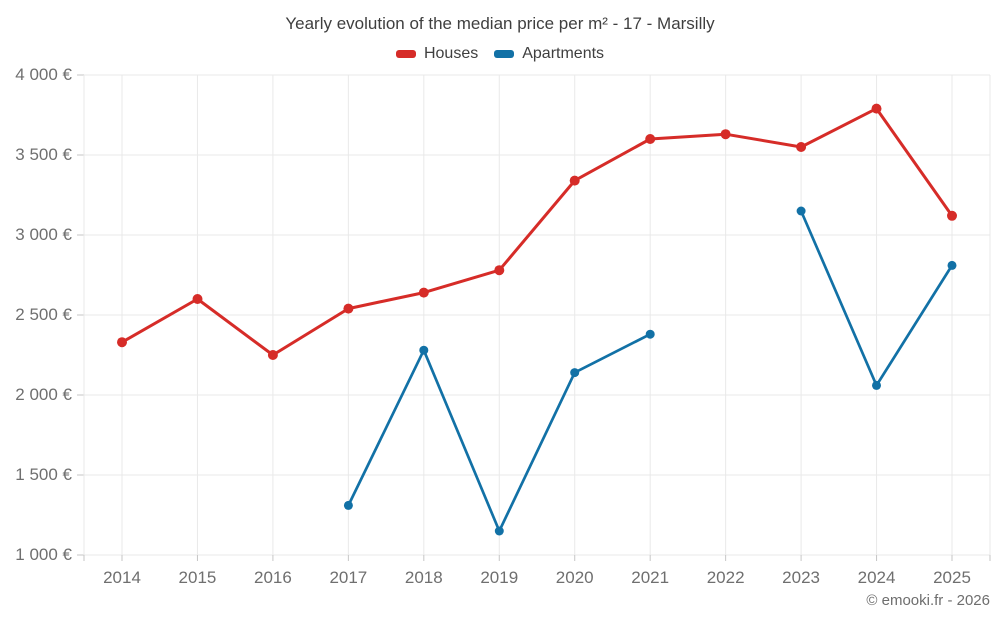 This screenshot has height=625, width=1000. Describe the element at coordinates (650, 334) in the screenshot. I see `apartments-point-2021` at that location.